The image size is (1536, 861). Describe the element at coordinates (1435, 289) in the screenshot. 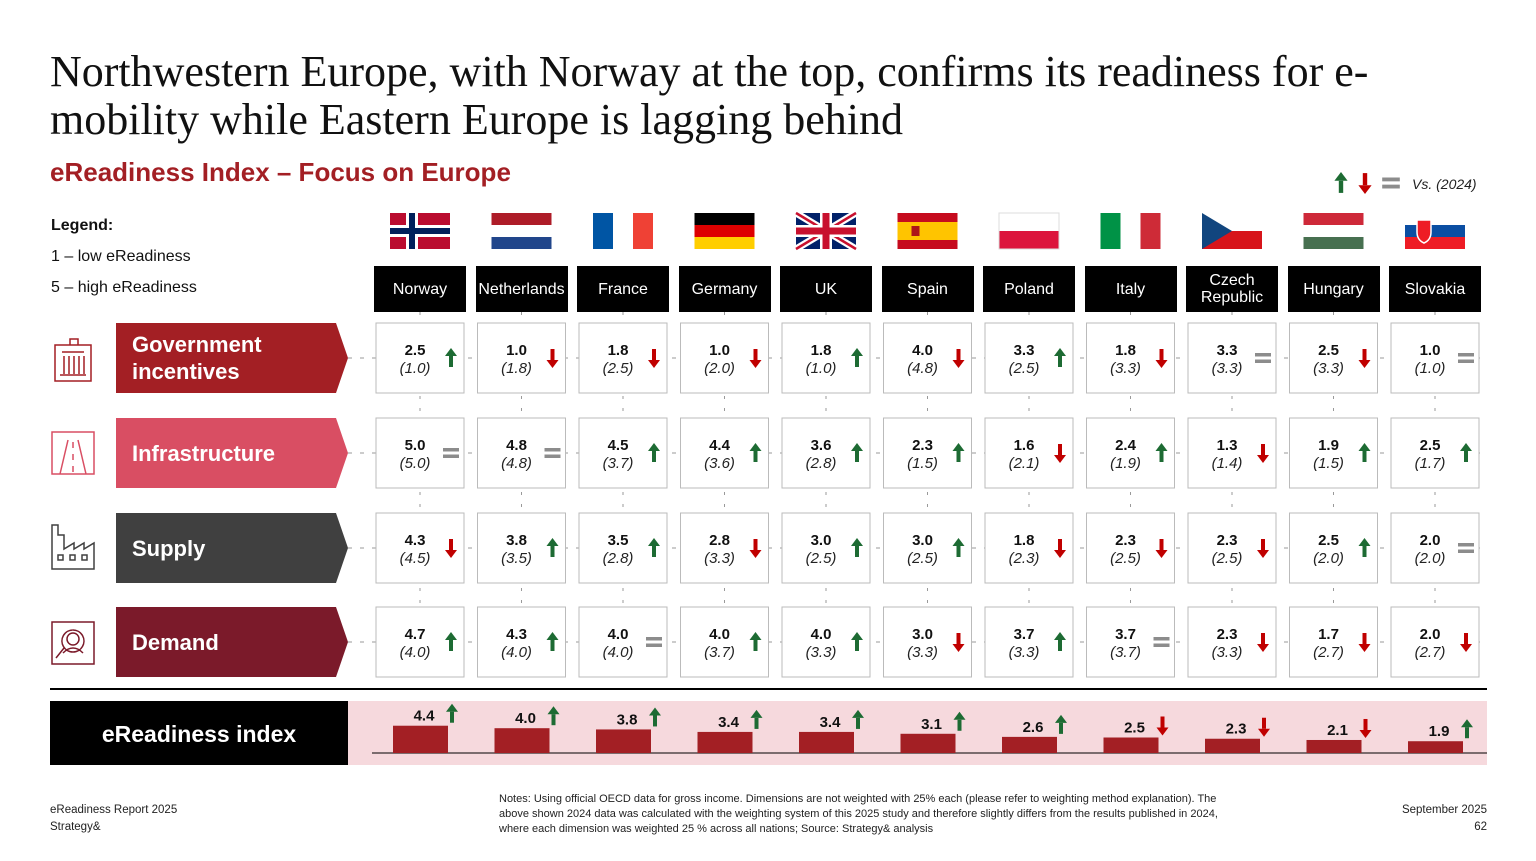

I see `country-header: Slovakia` at that location.